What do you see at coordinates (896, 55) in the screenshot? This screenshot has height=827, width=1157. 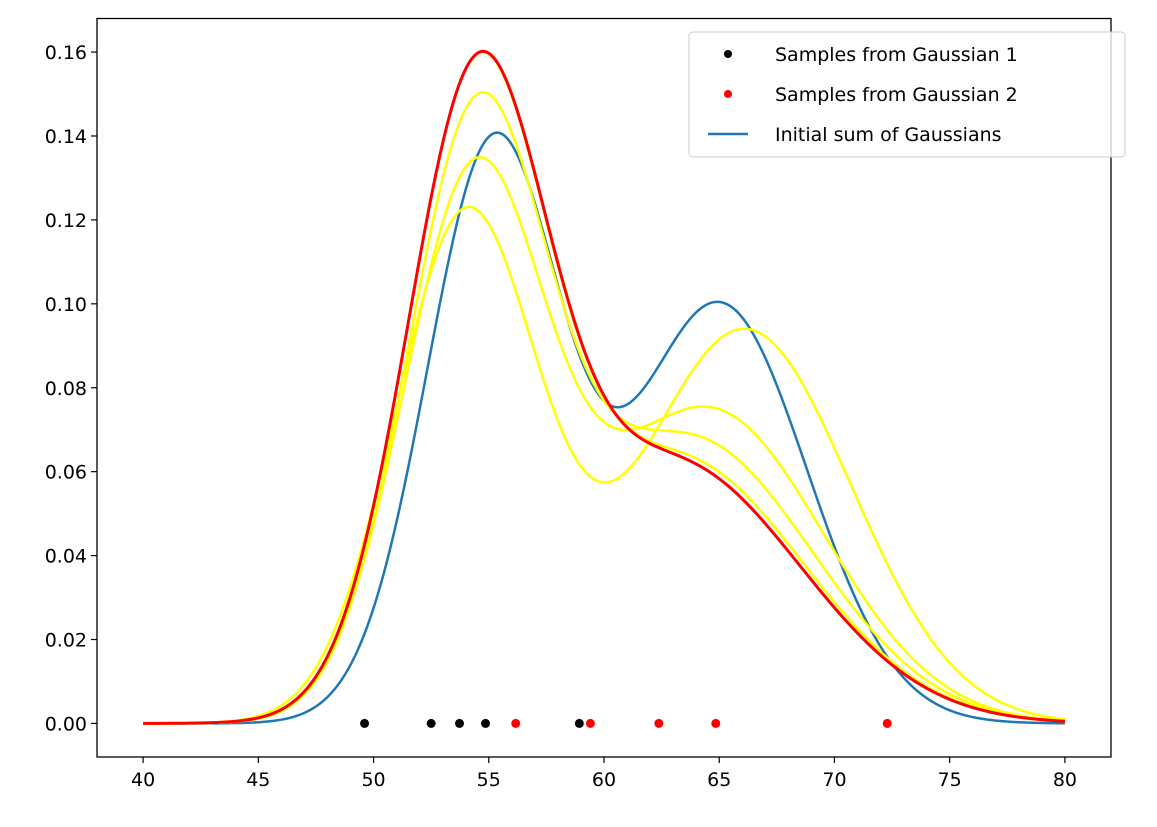 I see `legend-label-gaussian-1: Samples from Gaussian 1` at bounding box center [896, 55].